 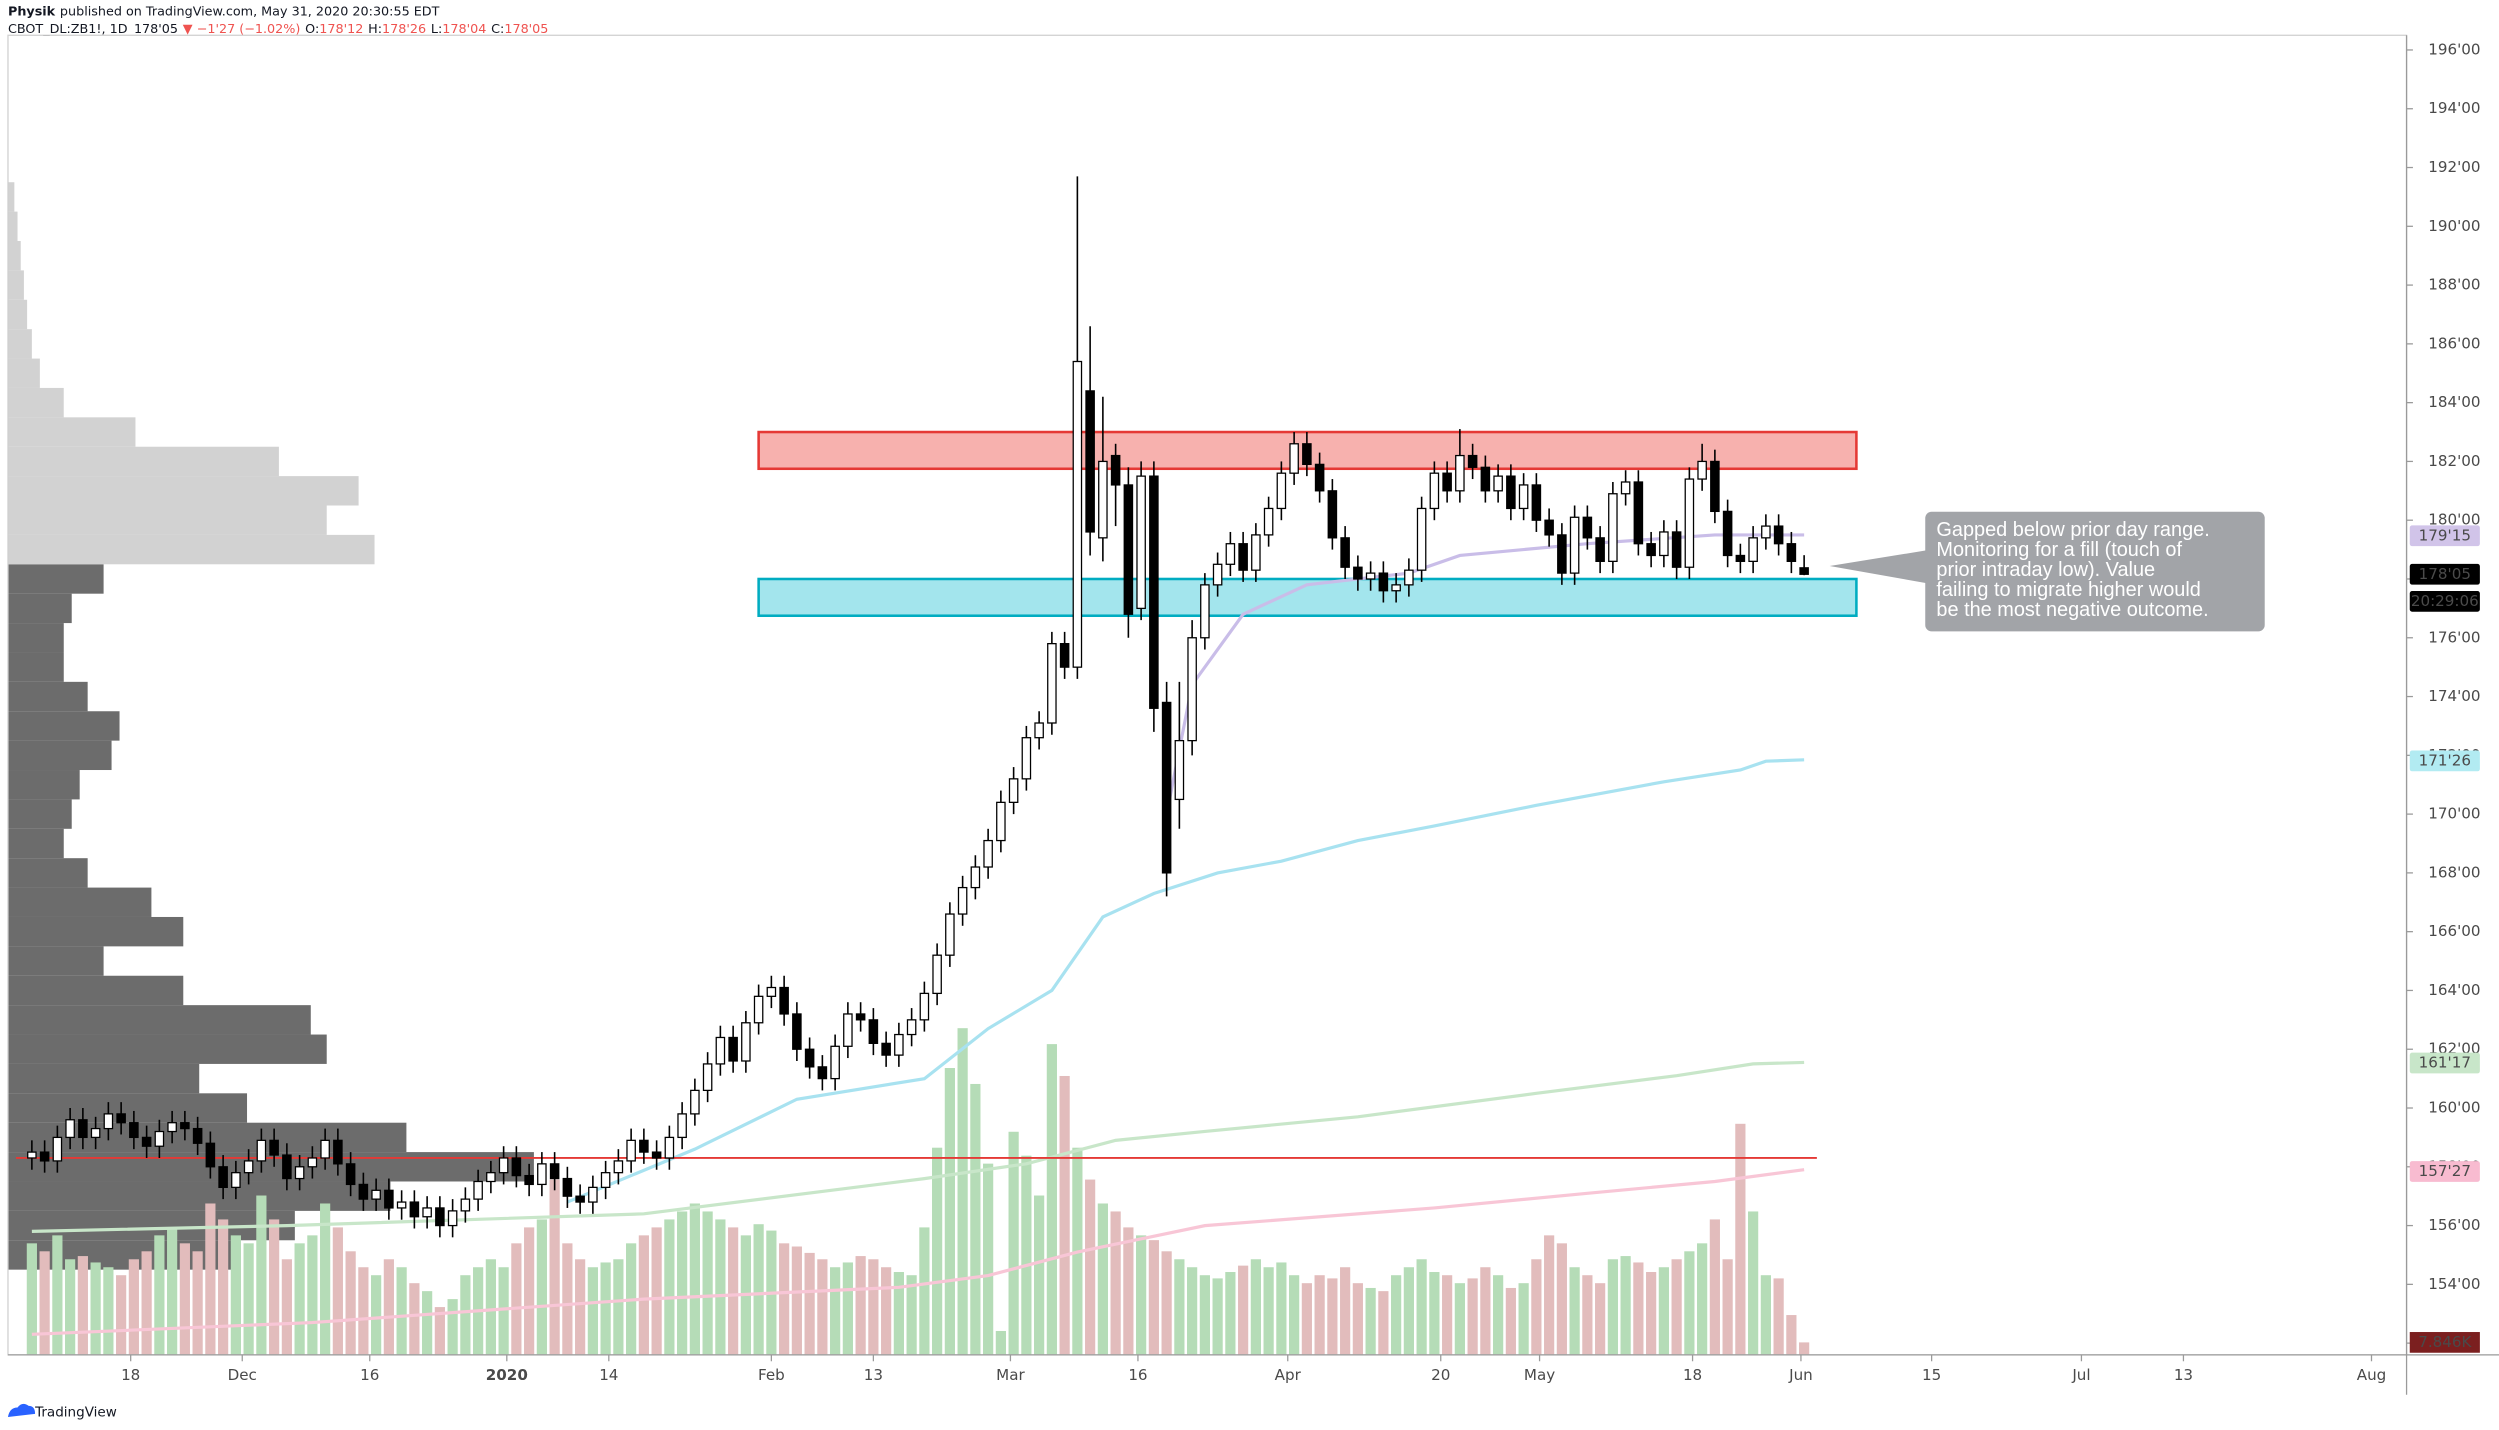 I want to click on y-tick-label: 184'00, so click(x=2454, y=402).